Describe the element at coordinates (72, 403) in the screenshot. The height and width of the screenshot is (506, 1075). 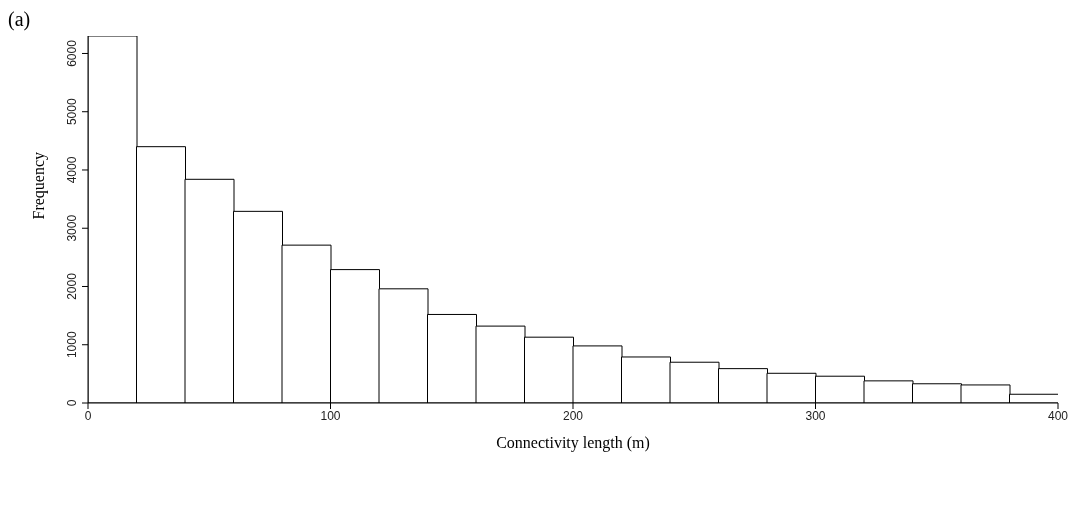
I see `y-tick-label: 0` at that location.